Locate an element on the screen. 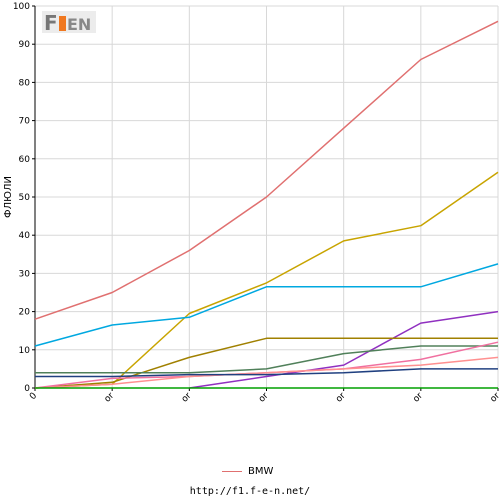  source-url: http://f1.f-e-n.net/ is located at coordinates (250, 491).